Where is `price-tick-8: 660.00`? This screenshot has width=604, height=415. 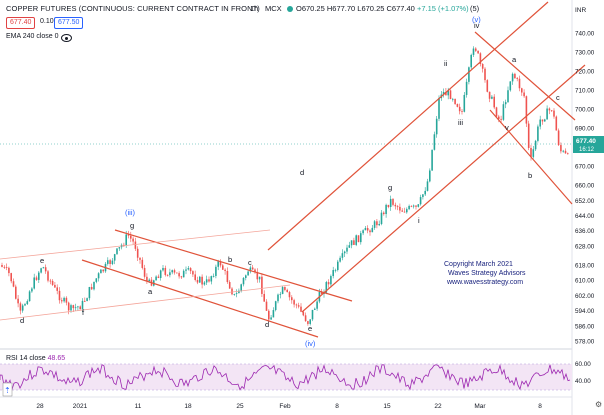 price-tick-8: 660.00 is located at coordinates (585, 186).